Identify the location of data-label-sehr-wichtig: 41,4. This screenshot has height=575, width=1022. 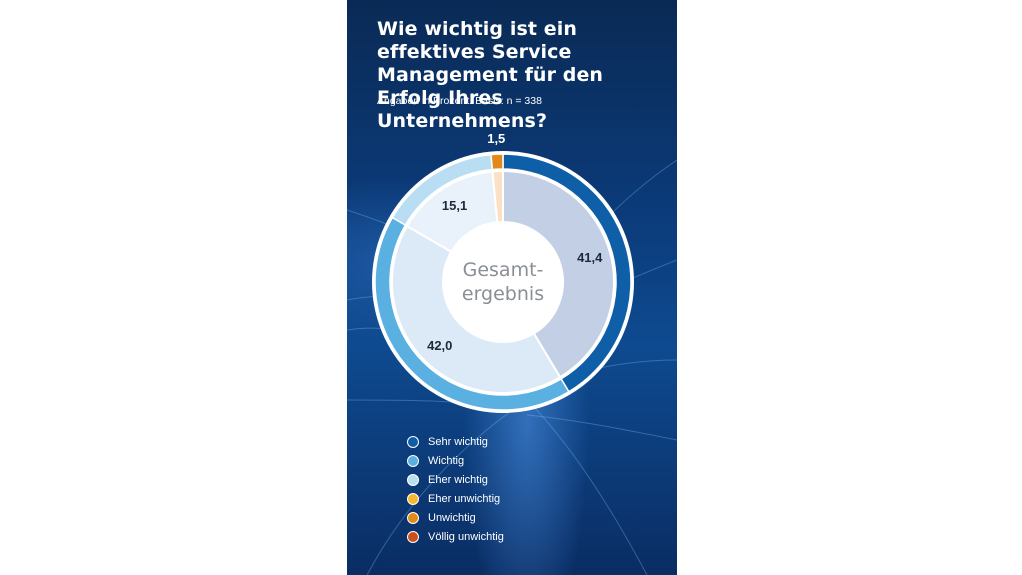
(590, 257).